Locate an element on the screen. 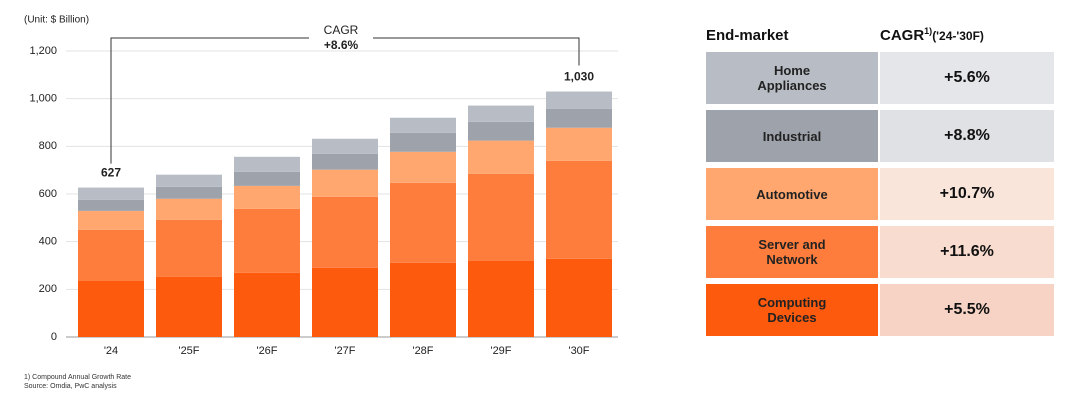 The height and width of the screenshot is (406, 1080). cagr-cell: +8.8% is located at coordinates (967, 136).